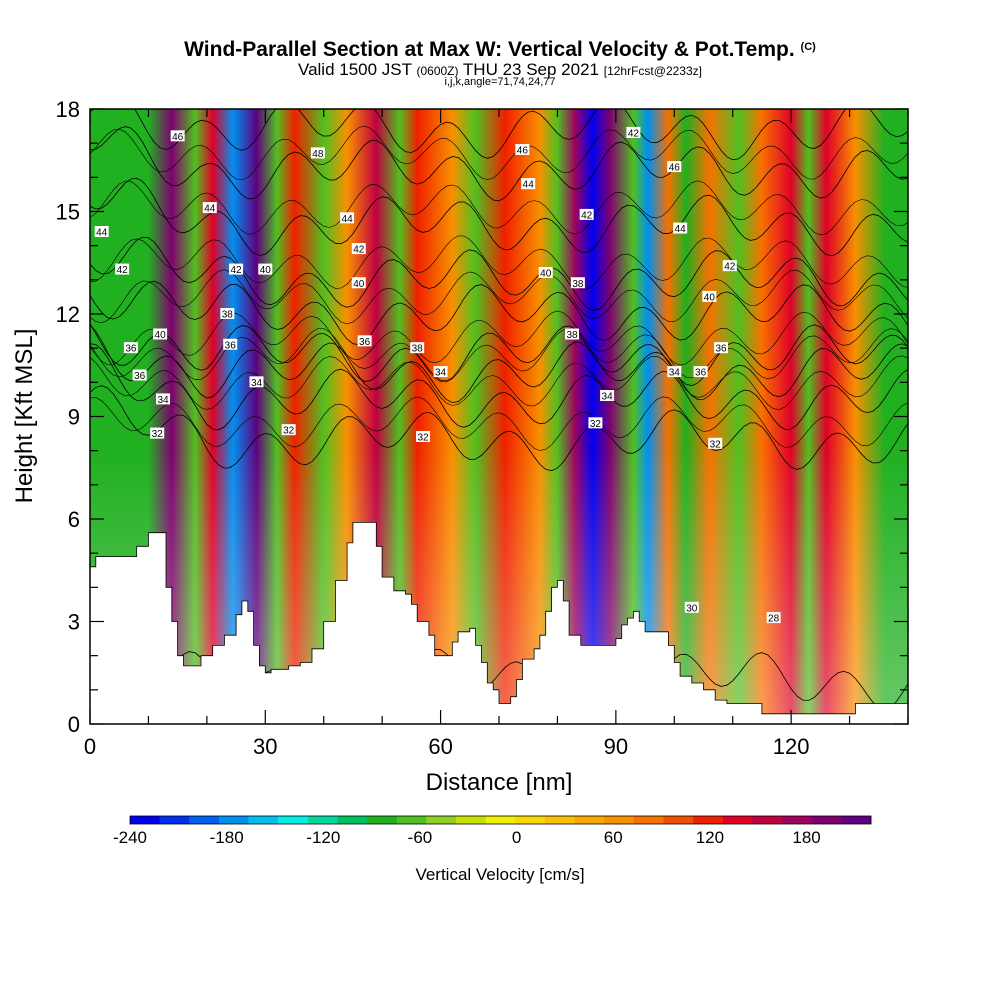 This screenshot has height=1000, width=1000. Describe the element at coordinates (74, 519) in the screenshot. I see `y-tick-label: 6` at that location.